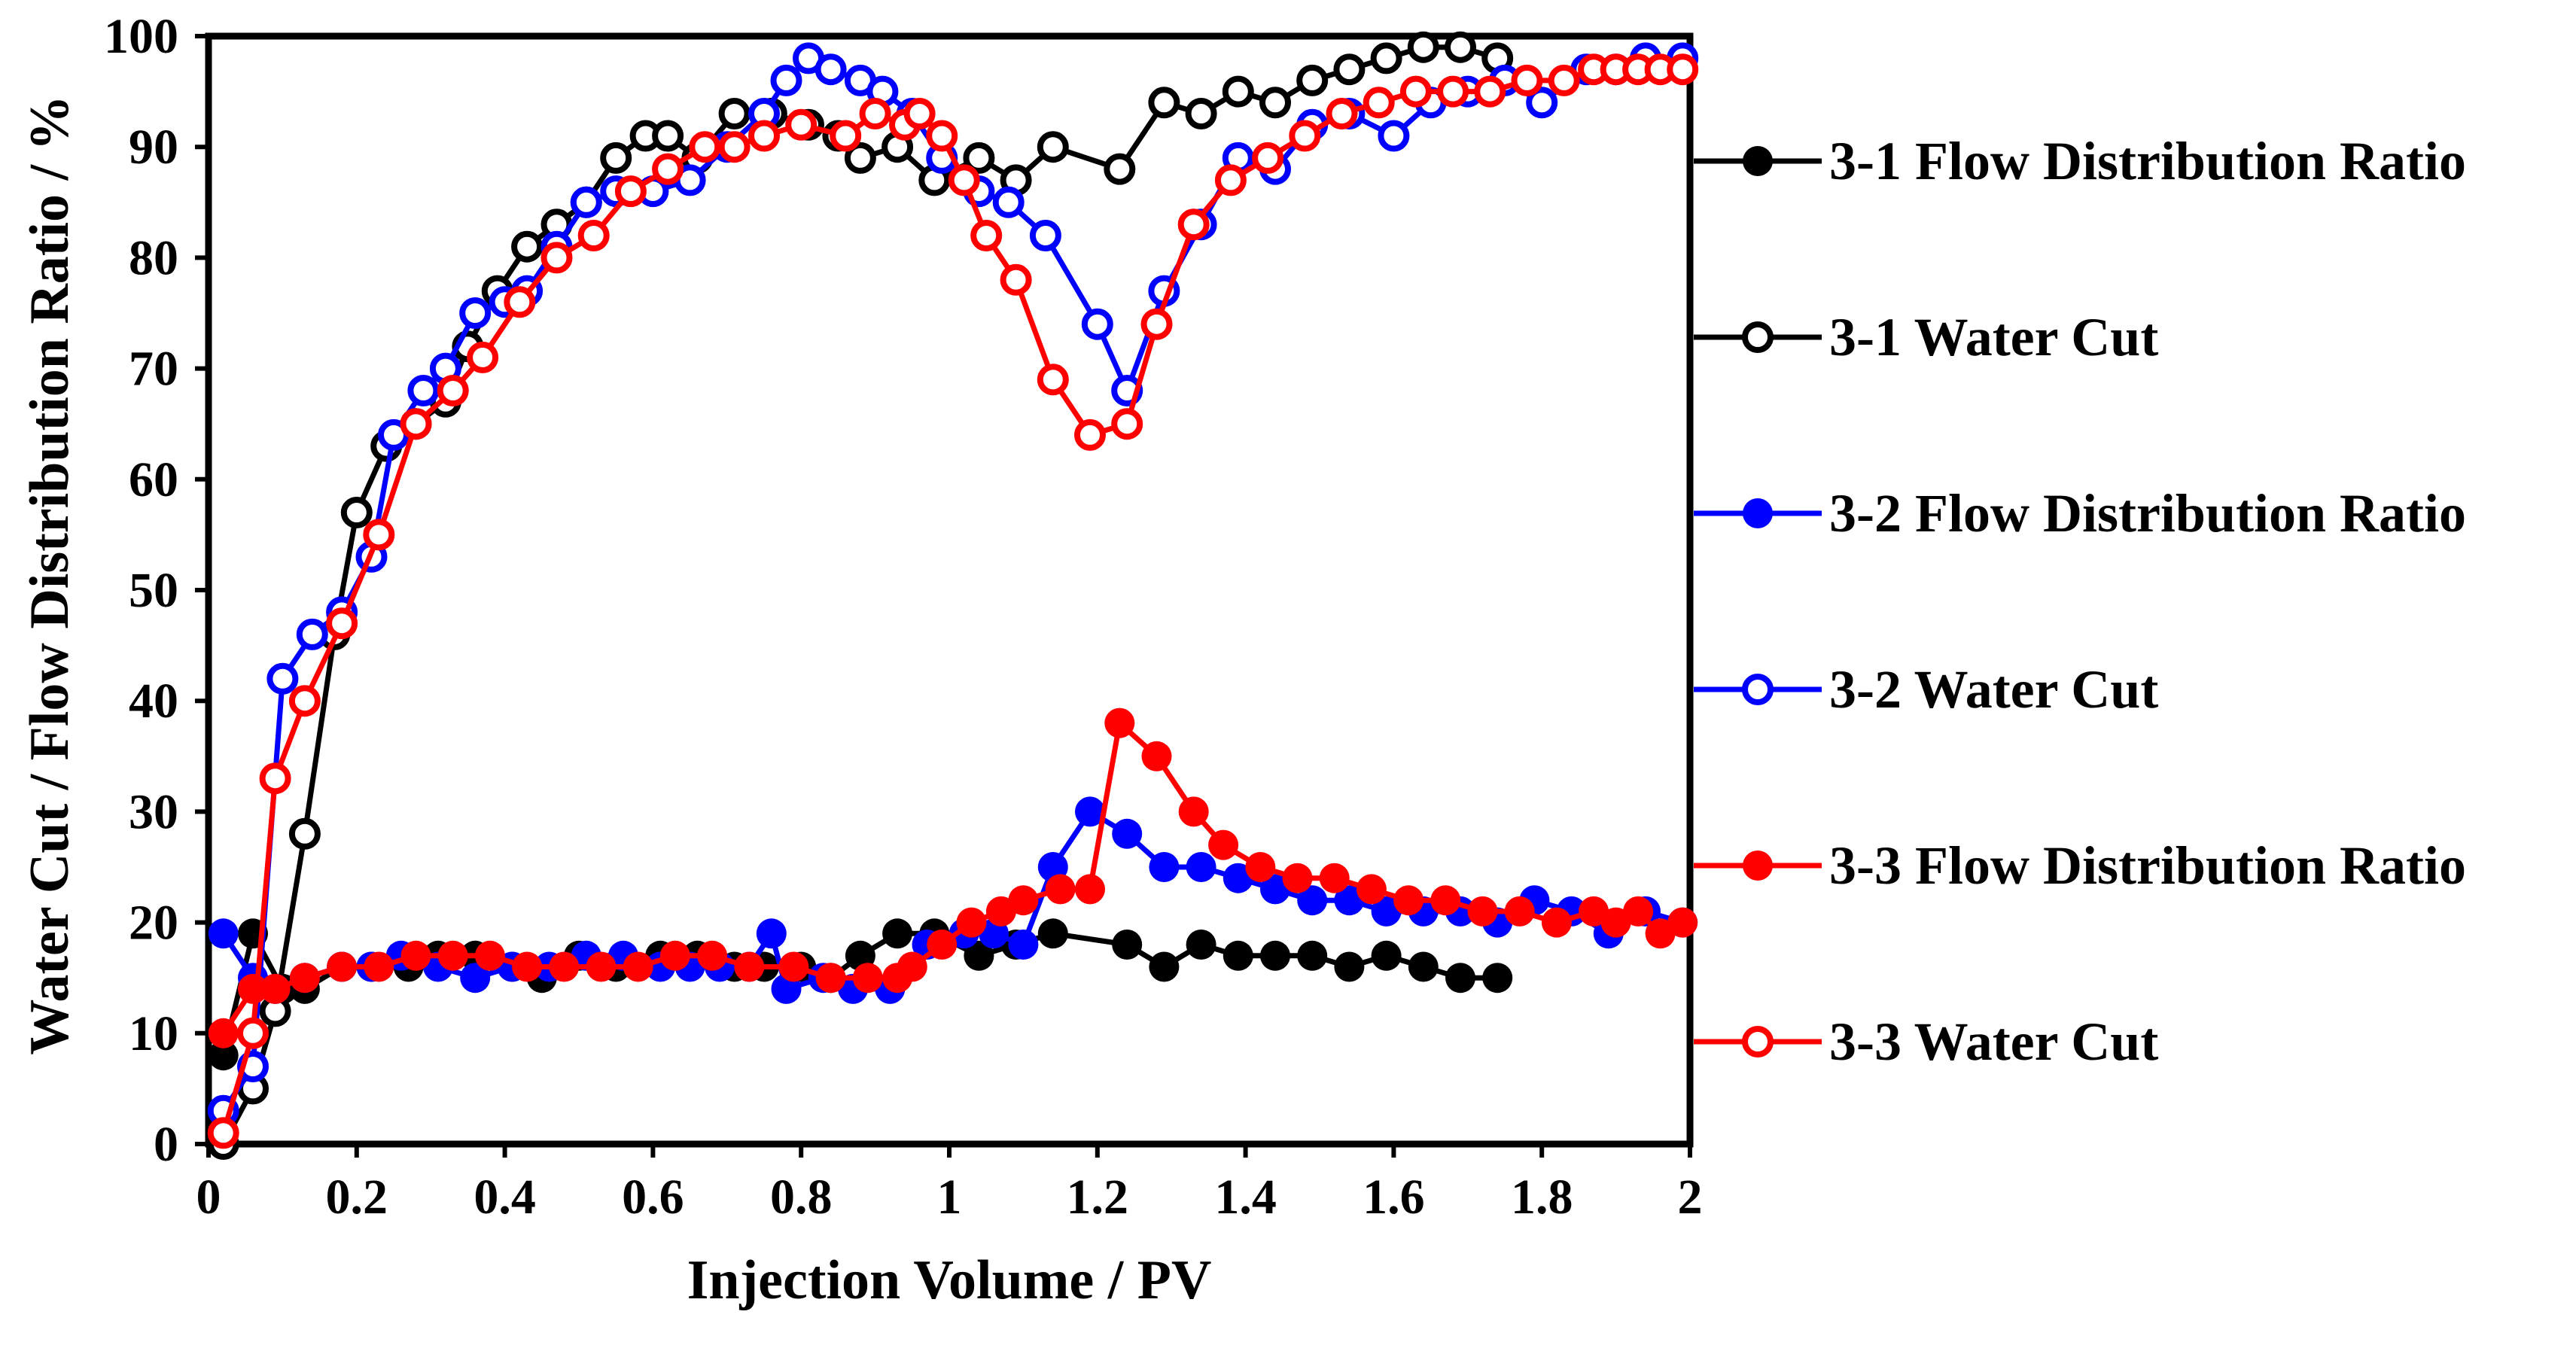 The image size is (2576, 1345). I want to click on x-axis-title: Injection Volume / PV, so click(950, 1280).